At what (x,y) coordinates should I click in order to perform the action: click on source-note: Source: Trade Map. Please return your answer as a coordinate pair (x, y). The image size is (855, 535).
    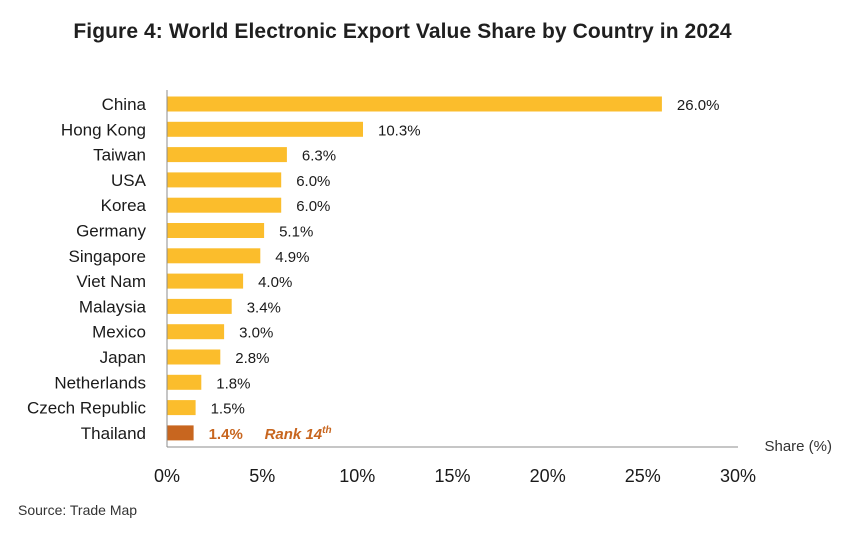
    Looking at the image, I should click on (78, 510).